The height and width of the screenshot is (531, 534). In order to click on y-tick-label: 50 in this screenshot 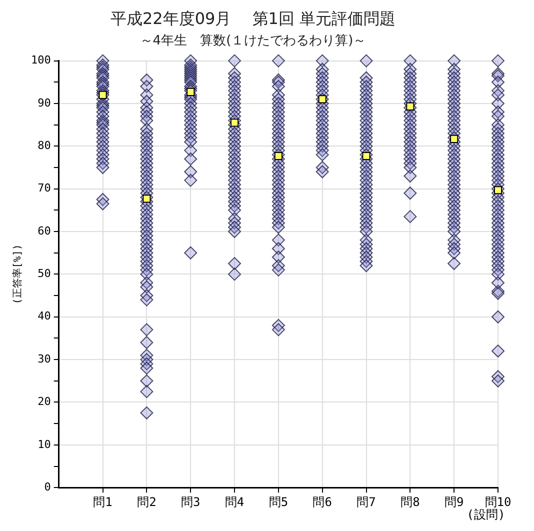, I will do `click(44, 273)`.